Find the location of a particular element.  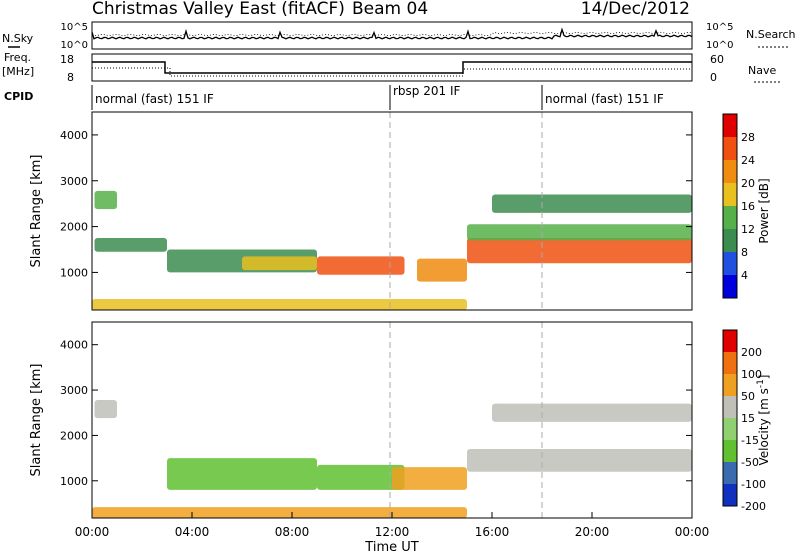

noise-search-trace is located at coordinates (392, 34).